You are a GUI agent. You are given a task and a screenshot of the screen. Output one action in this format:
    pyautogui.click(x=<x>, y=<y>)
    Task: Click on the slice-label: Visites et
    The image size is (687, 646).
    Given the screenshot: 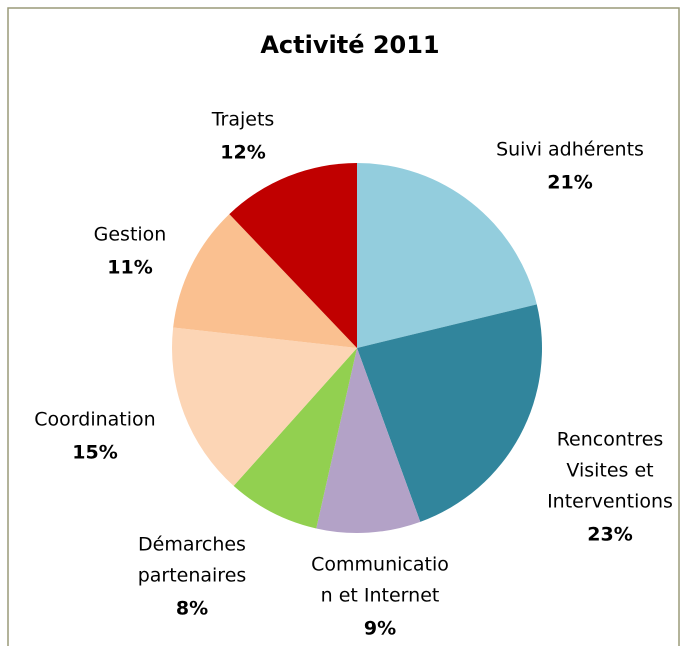 What is the action you would take?
    pyautogui.click(x=609, y=471)
    